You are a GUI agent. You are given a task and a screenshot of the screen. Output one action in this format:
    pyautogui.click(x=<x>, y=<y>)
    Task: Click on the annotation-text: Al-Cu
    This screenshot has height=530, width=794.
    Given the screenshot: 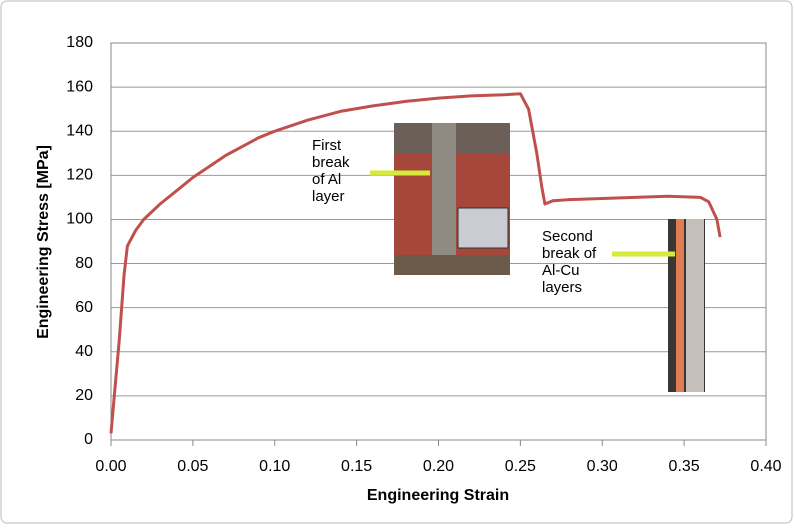 What is the action you would take?
    pyautogui.click(x=561, y=270)
    